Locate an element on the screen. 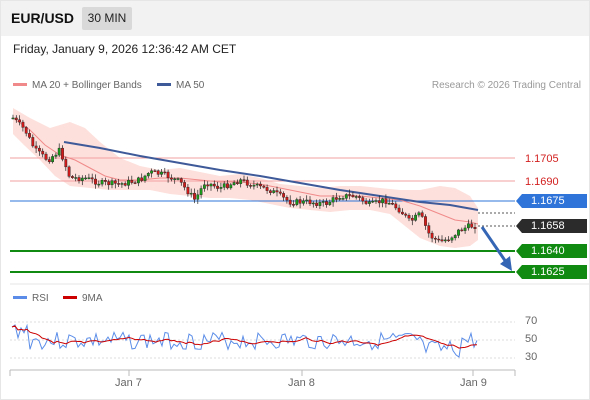 The height and width of the screenshot is (400, 590). support-2-label: 1.1625 is located at coordinates (551, 272).